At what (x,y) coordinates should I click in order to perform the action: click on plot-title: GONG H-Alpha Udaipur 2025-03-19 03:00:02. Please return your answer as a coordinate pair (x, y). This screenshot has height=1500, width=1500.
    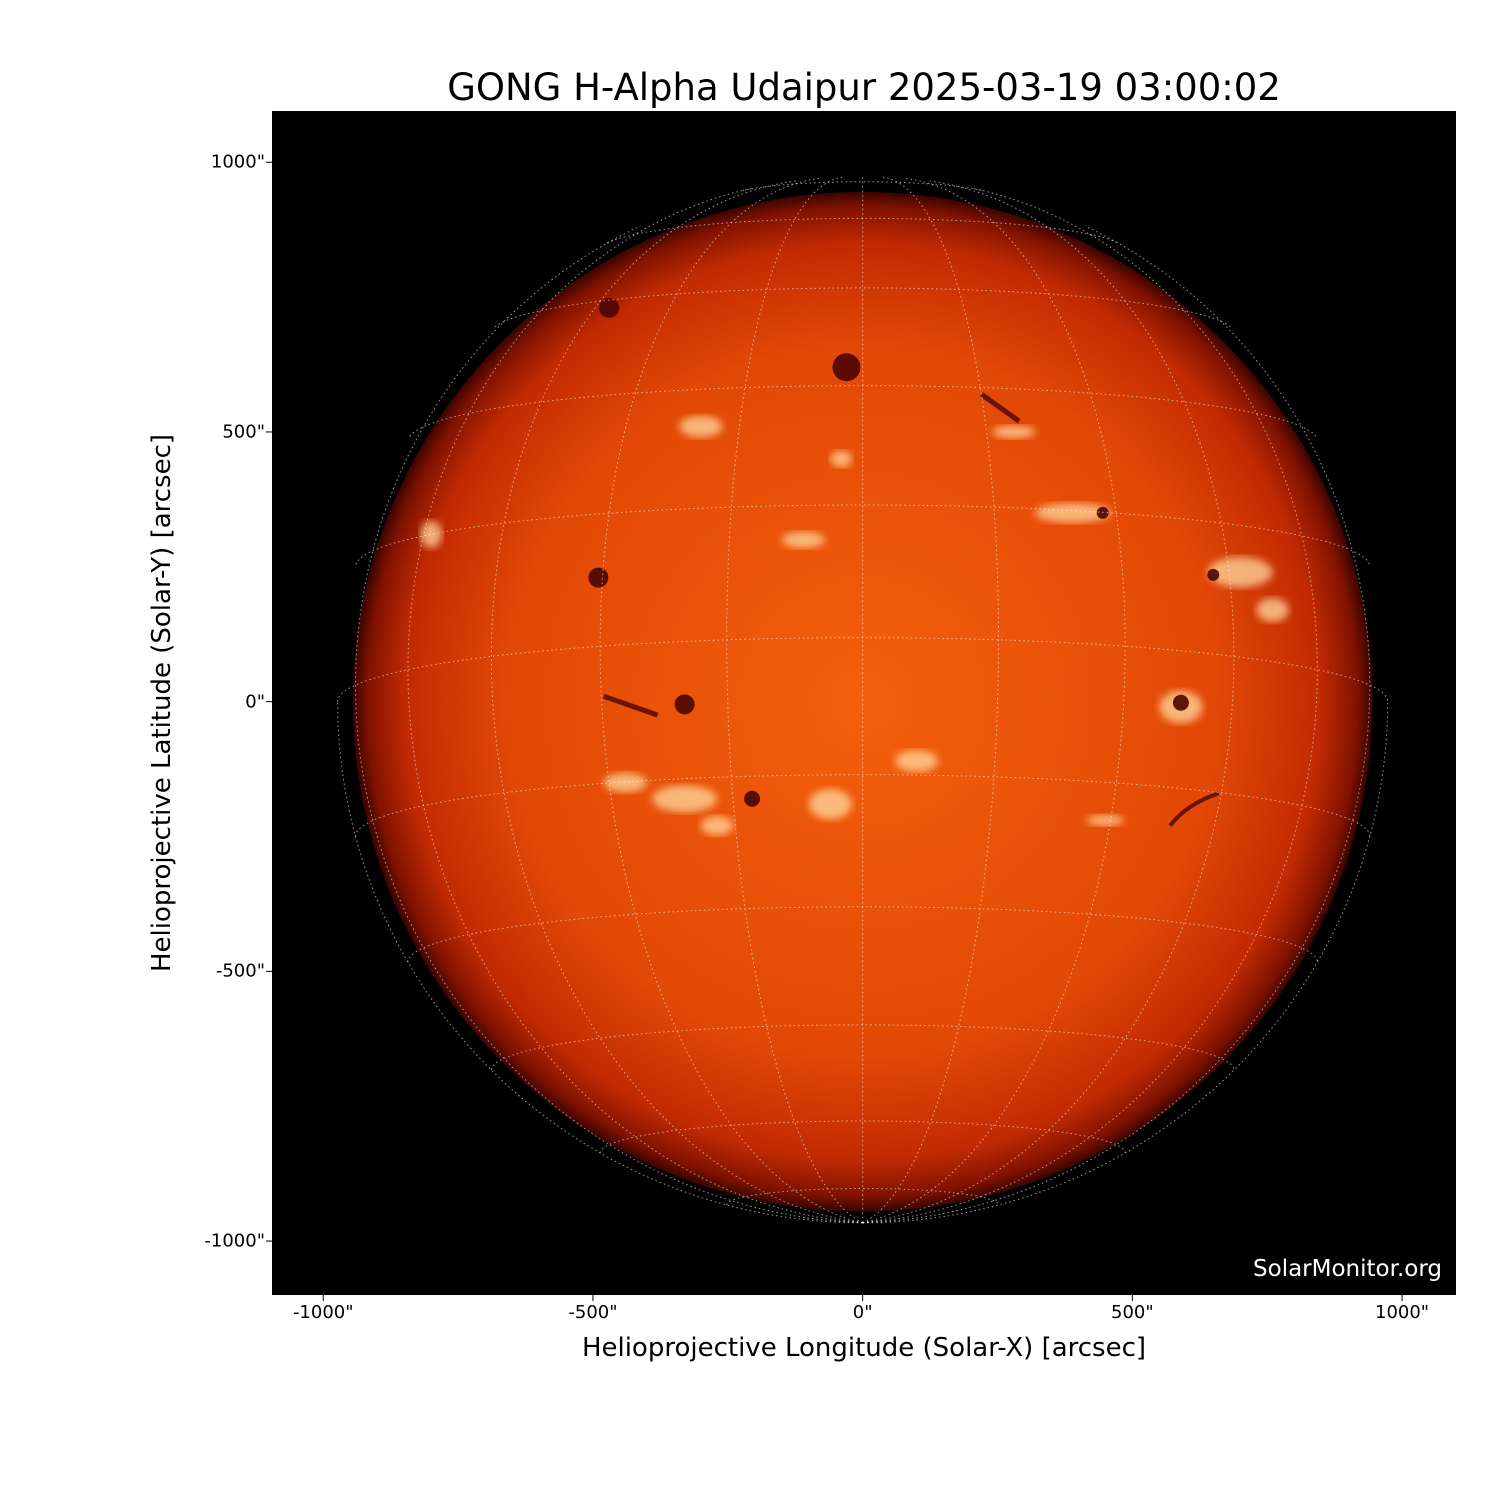
    Looking at the image, I should click on (864, 87).